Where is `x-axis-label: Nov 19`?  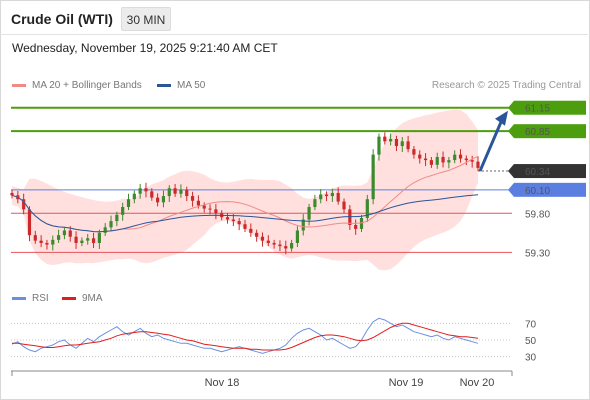 x-axis-label: Nov 19 is located at coordinates (406, 383).